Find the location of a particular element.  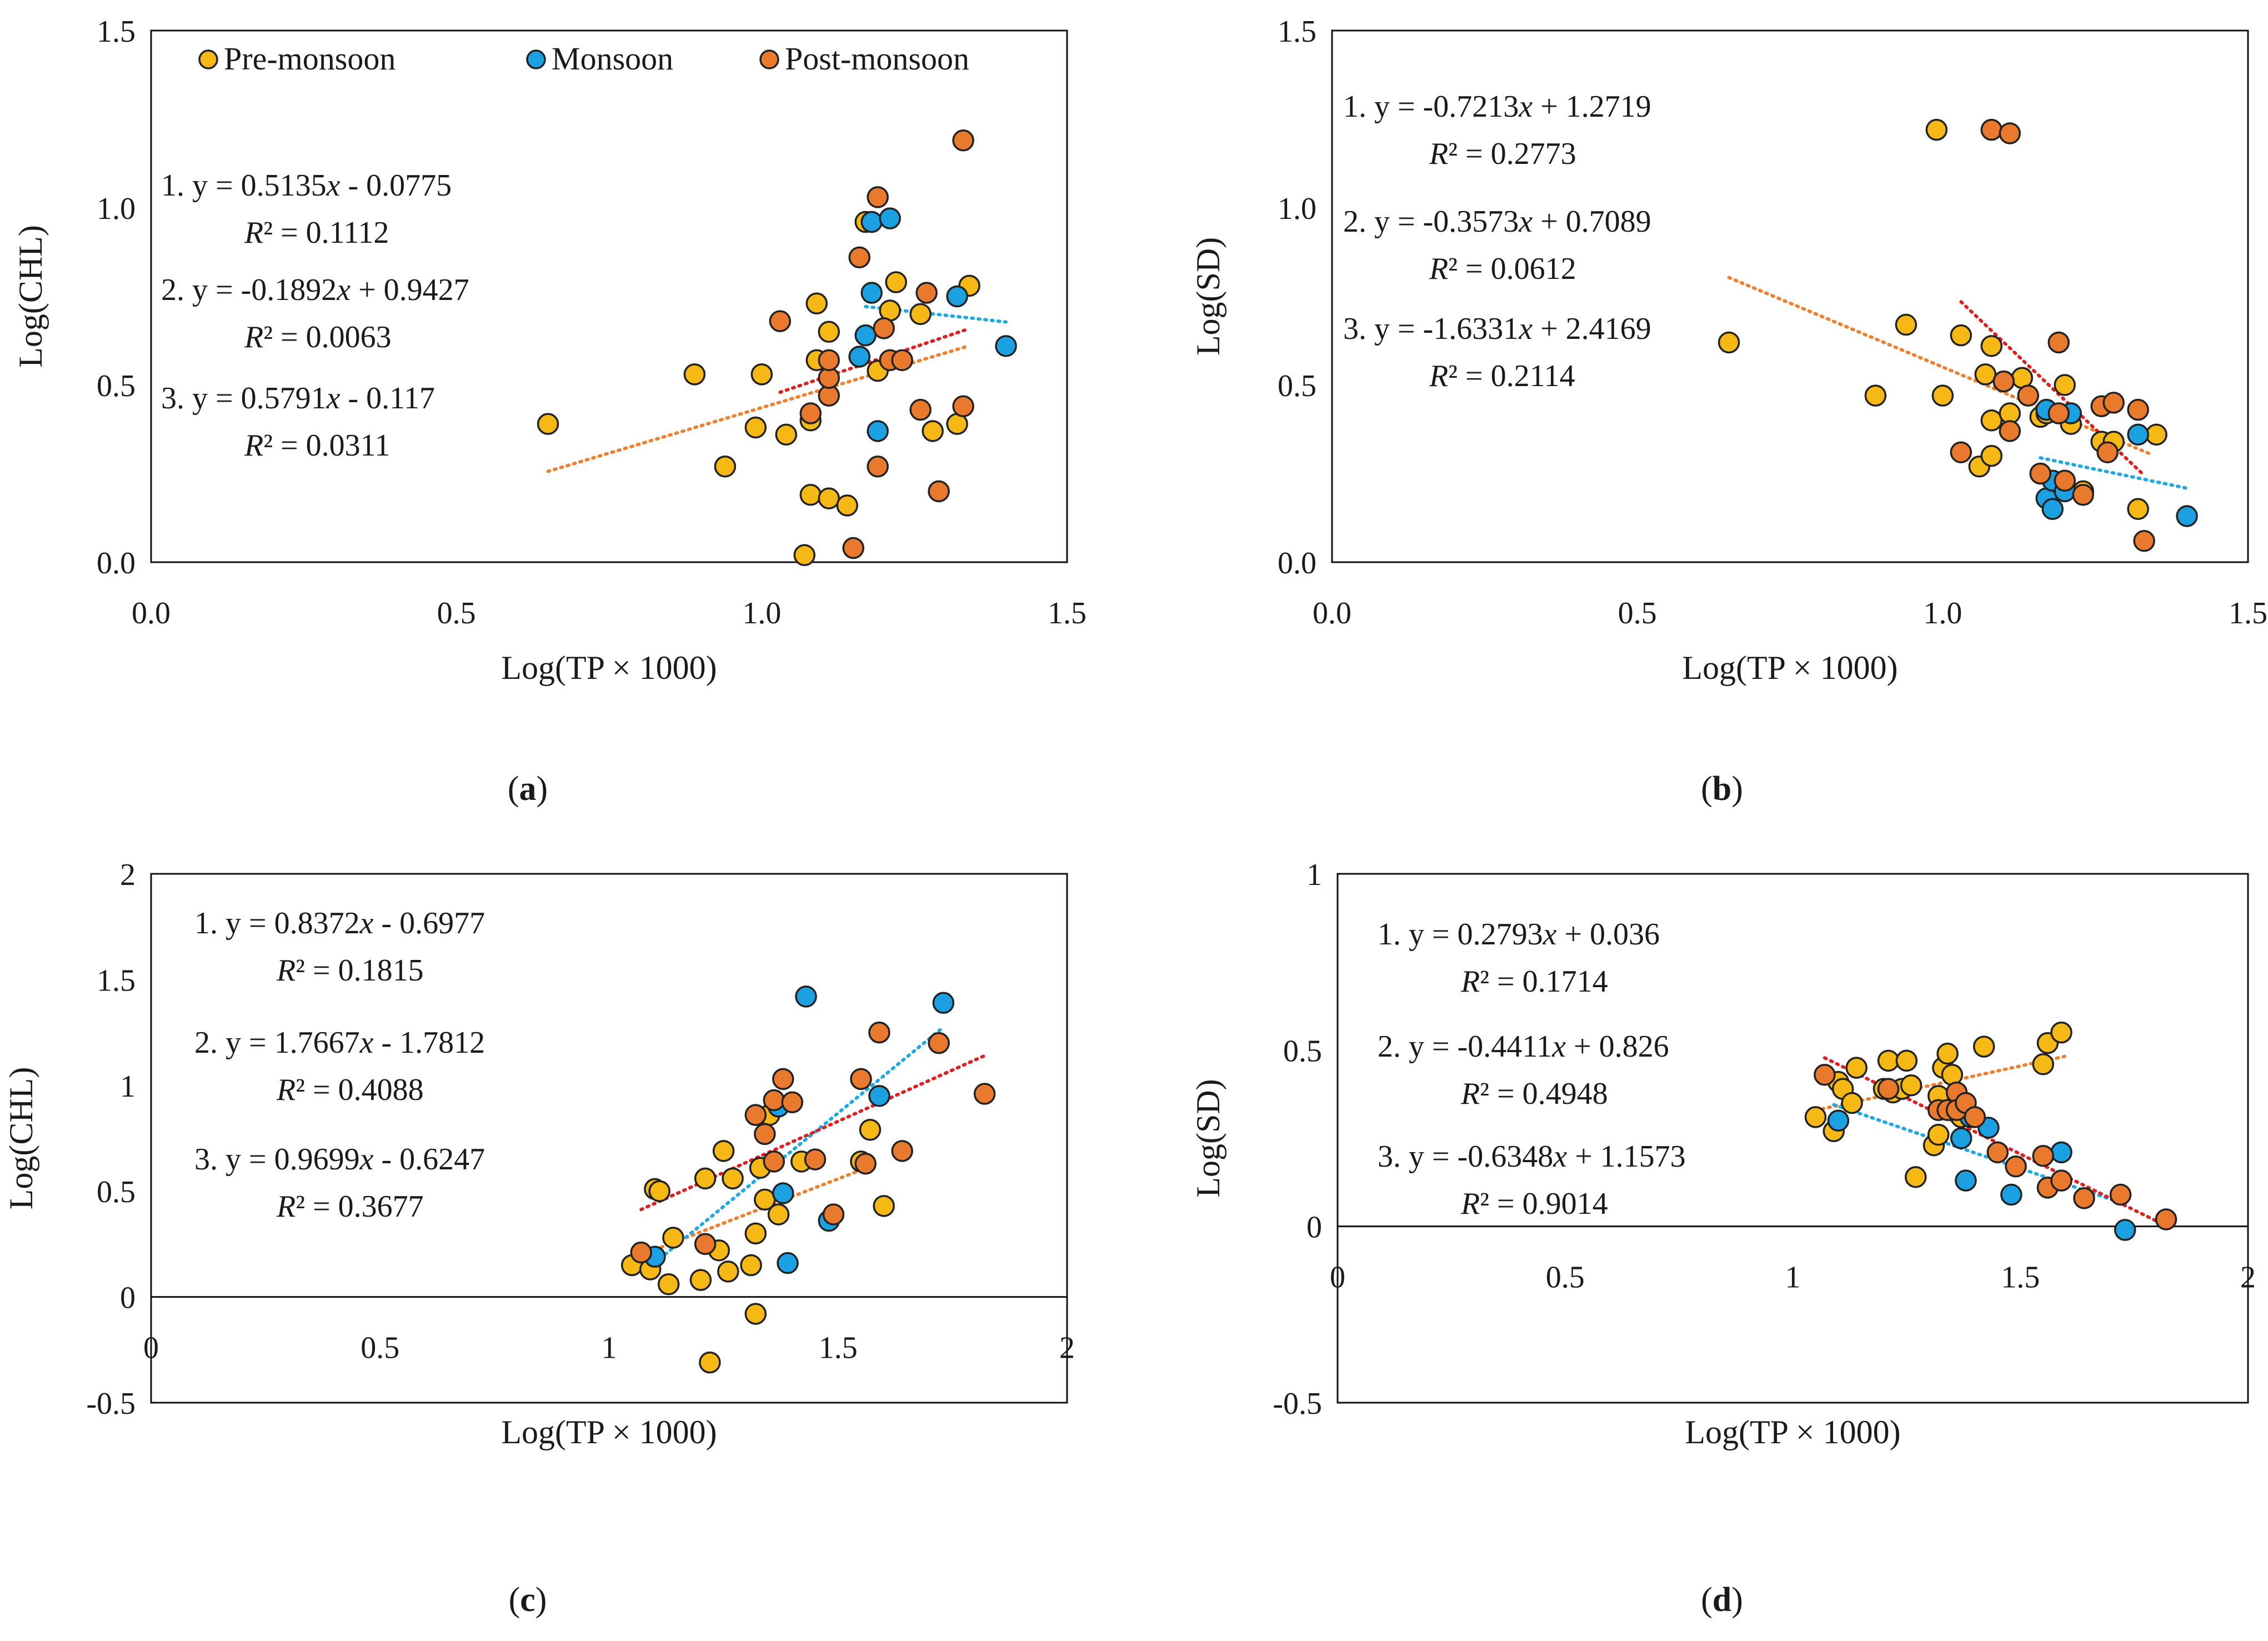

legend-item-post-monsoon: Post-monsoon is located at coordinates (864, 59).